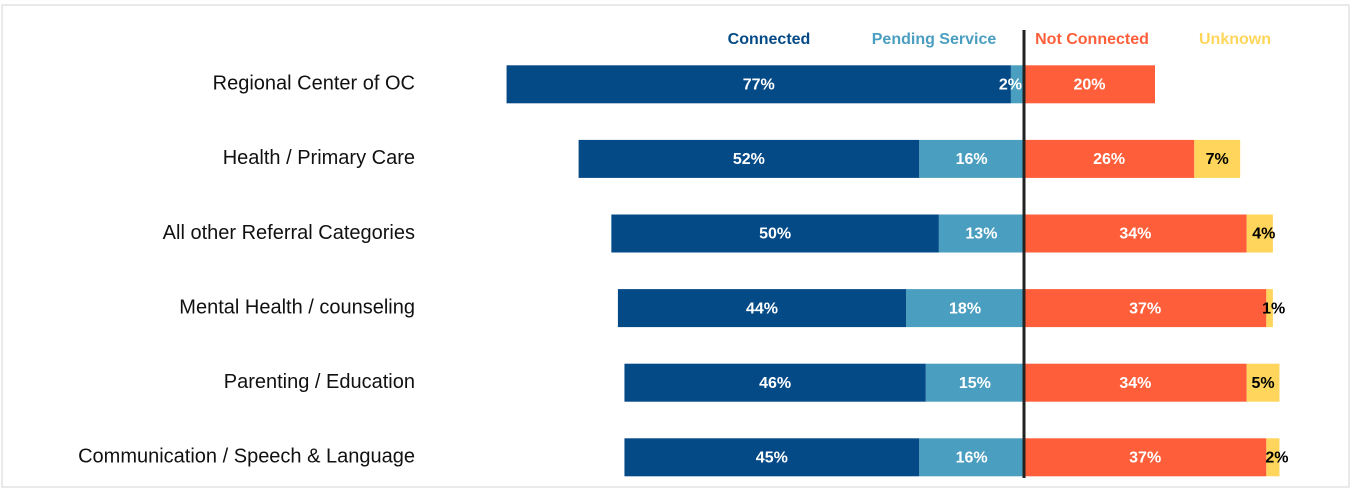 This screenshot has height=488, width=1353. Describe the element at coordinates (934, 39) in the screenshot. I see `legend-label: Pending Service` at that location.